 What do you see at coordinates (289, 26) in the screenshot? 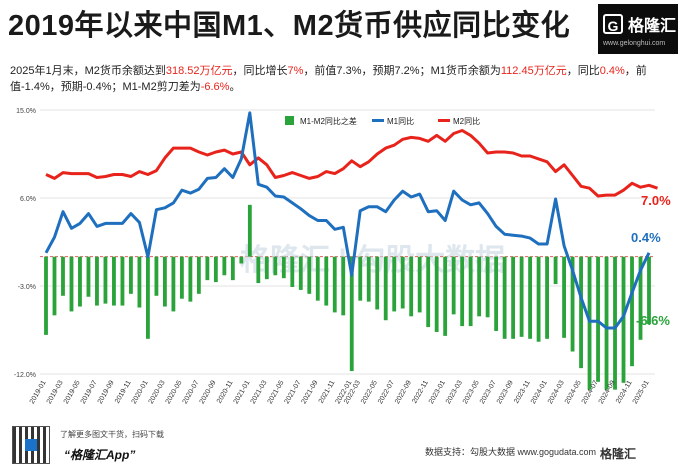
I see `chart-title: 2019年以来中国M1、M2货币供应同比变化` at bounding box center [289, 26].